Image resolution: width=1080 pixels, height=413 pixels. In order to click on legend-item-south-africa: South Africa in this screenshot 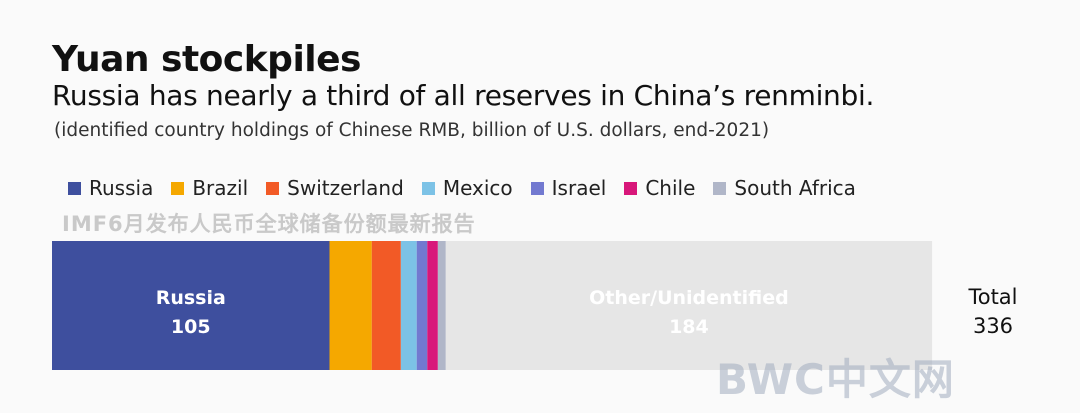, I will do `click(784, 188)`.